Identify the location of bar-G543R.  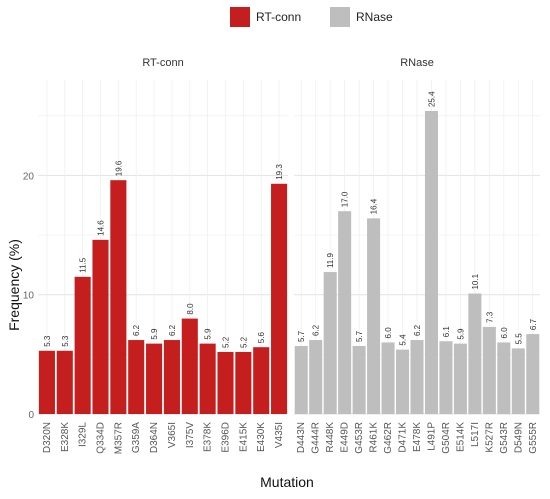
(504, 378).